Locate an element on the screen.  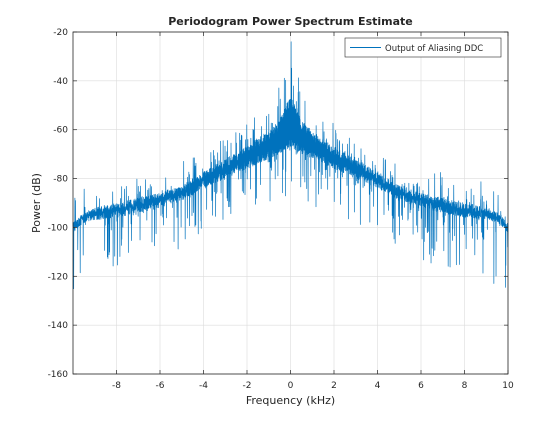
x-tick-label: 0 is located at coordinates (291, 386).